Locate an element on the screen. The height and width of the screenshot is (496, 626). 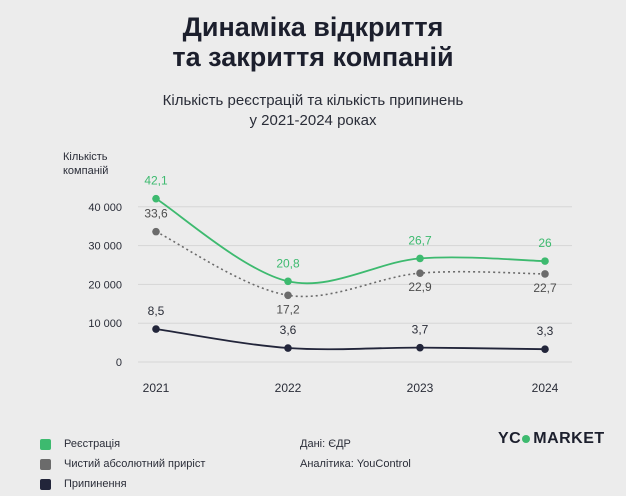
data-label-net-growth-2021: 33,6 is located at coordinates (156, 214).